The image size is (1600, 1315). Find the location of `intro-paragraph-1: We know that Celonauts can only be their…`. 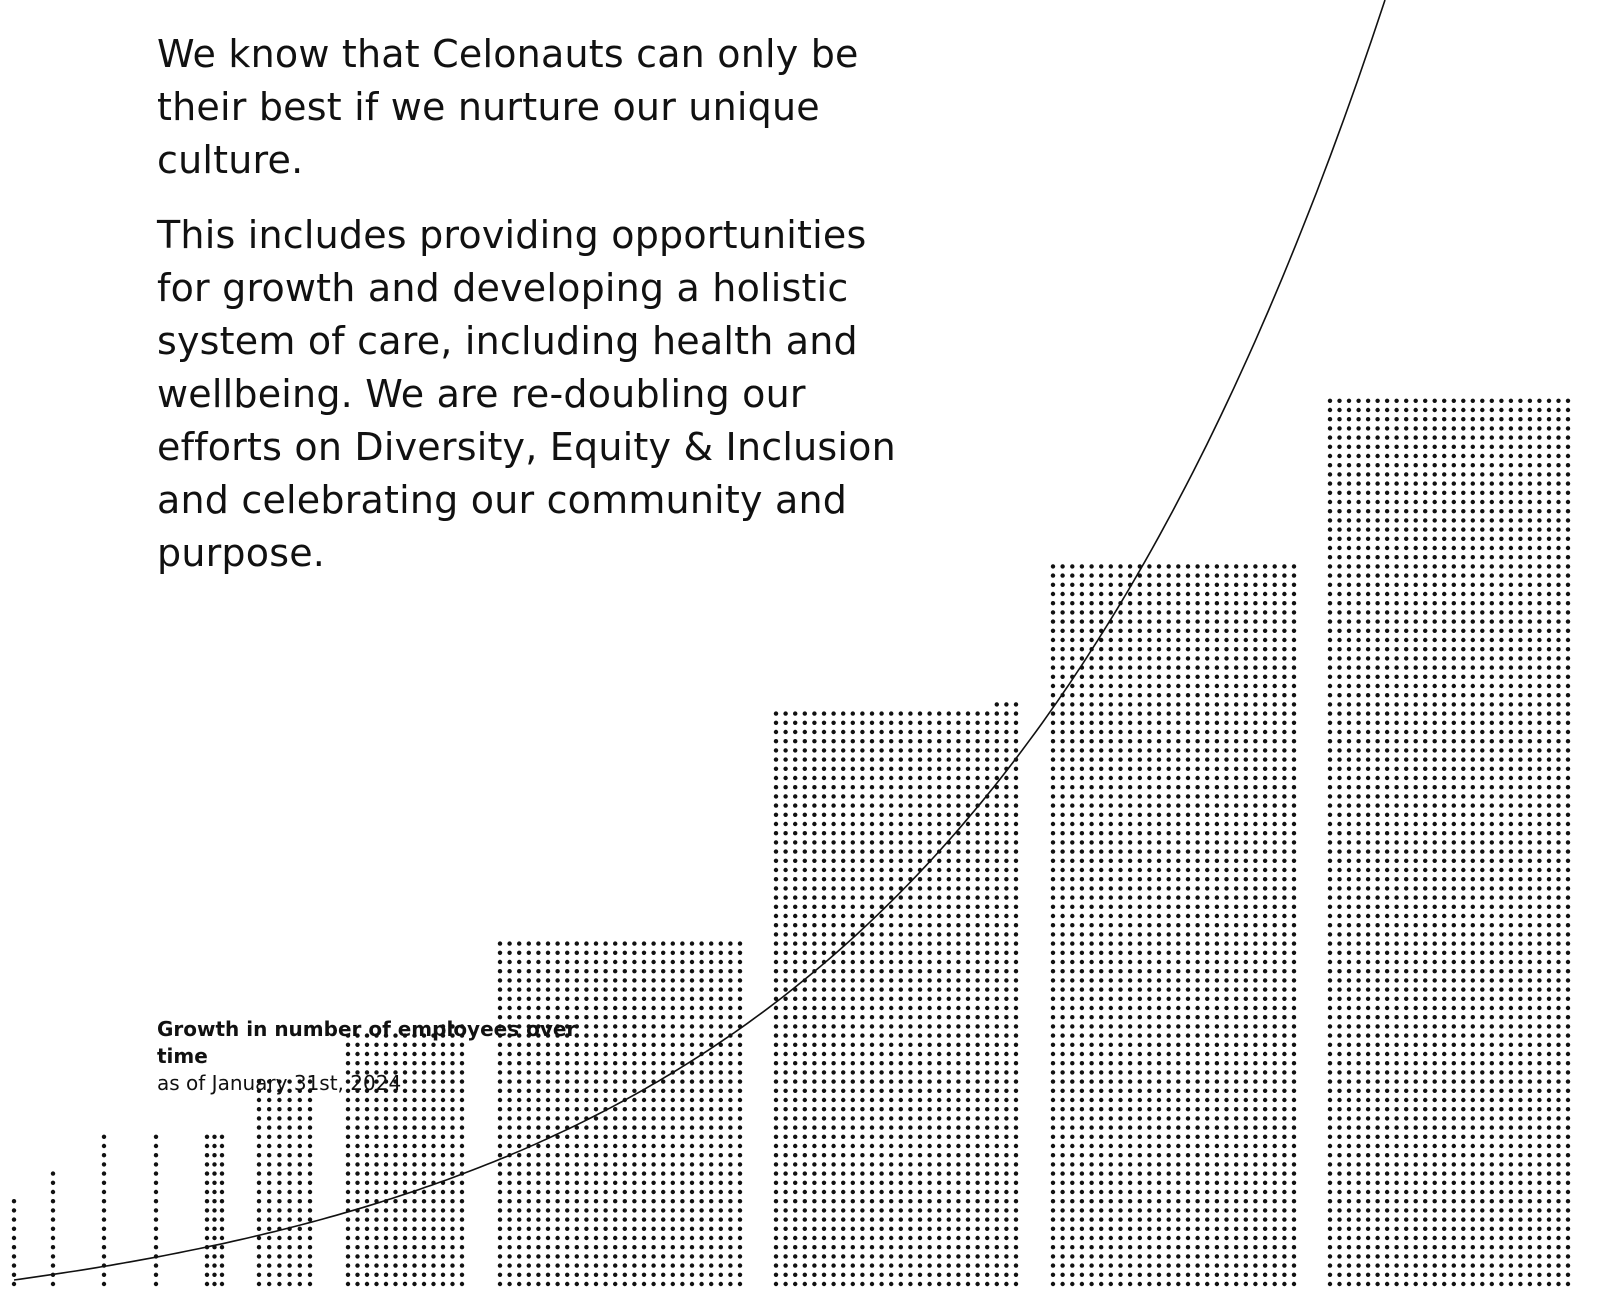

intro-paragraph-1: We know that Celonauts can only be their… is located at coordinates (508, 107).